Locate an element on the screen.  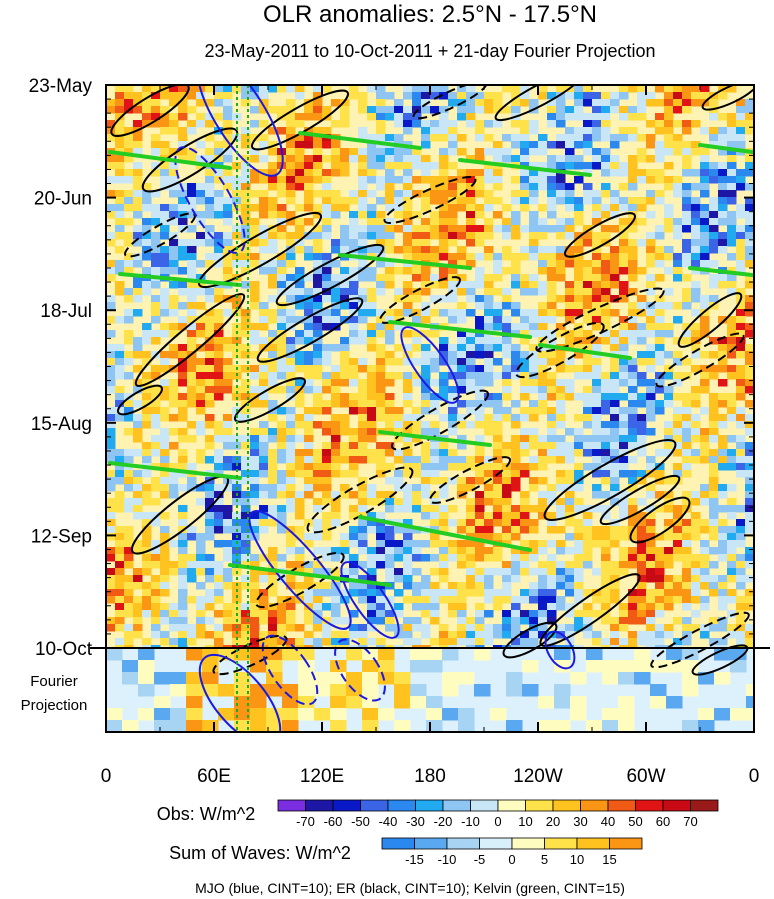
contour-ellipse is located at coordinates (600, 235).